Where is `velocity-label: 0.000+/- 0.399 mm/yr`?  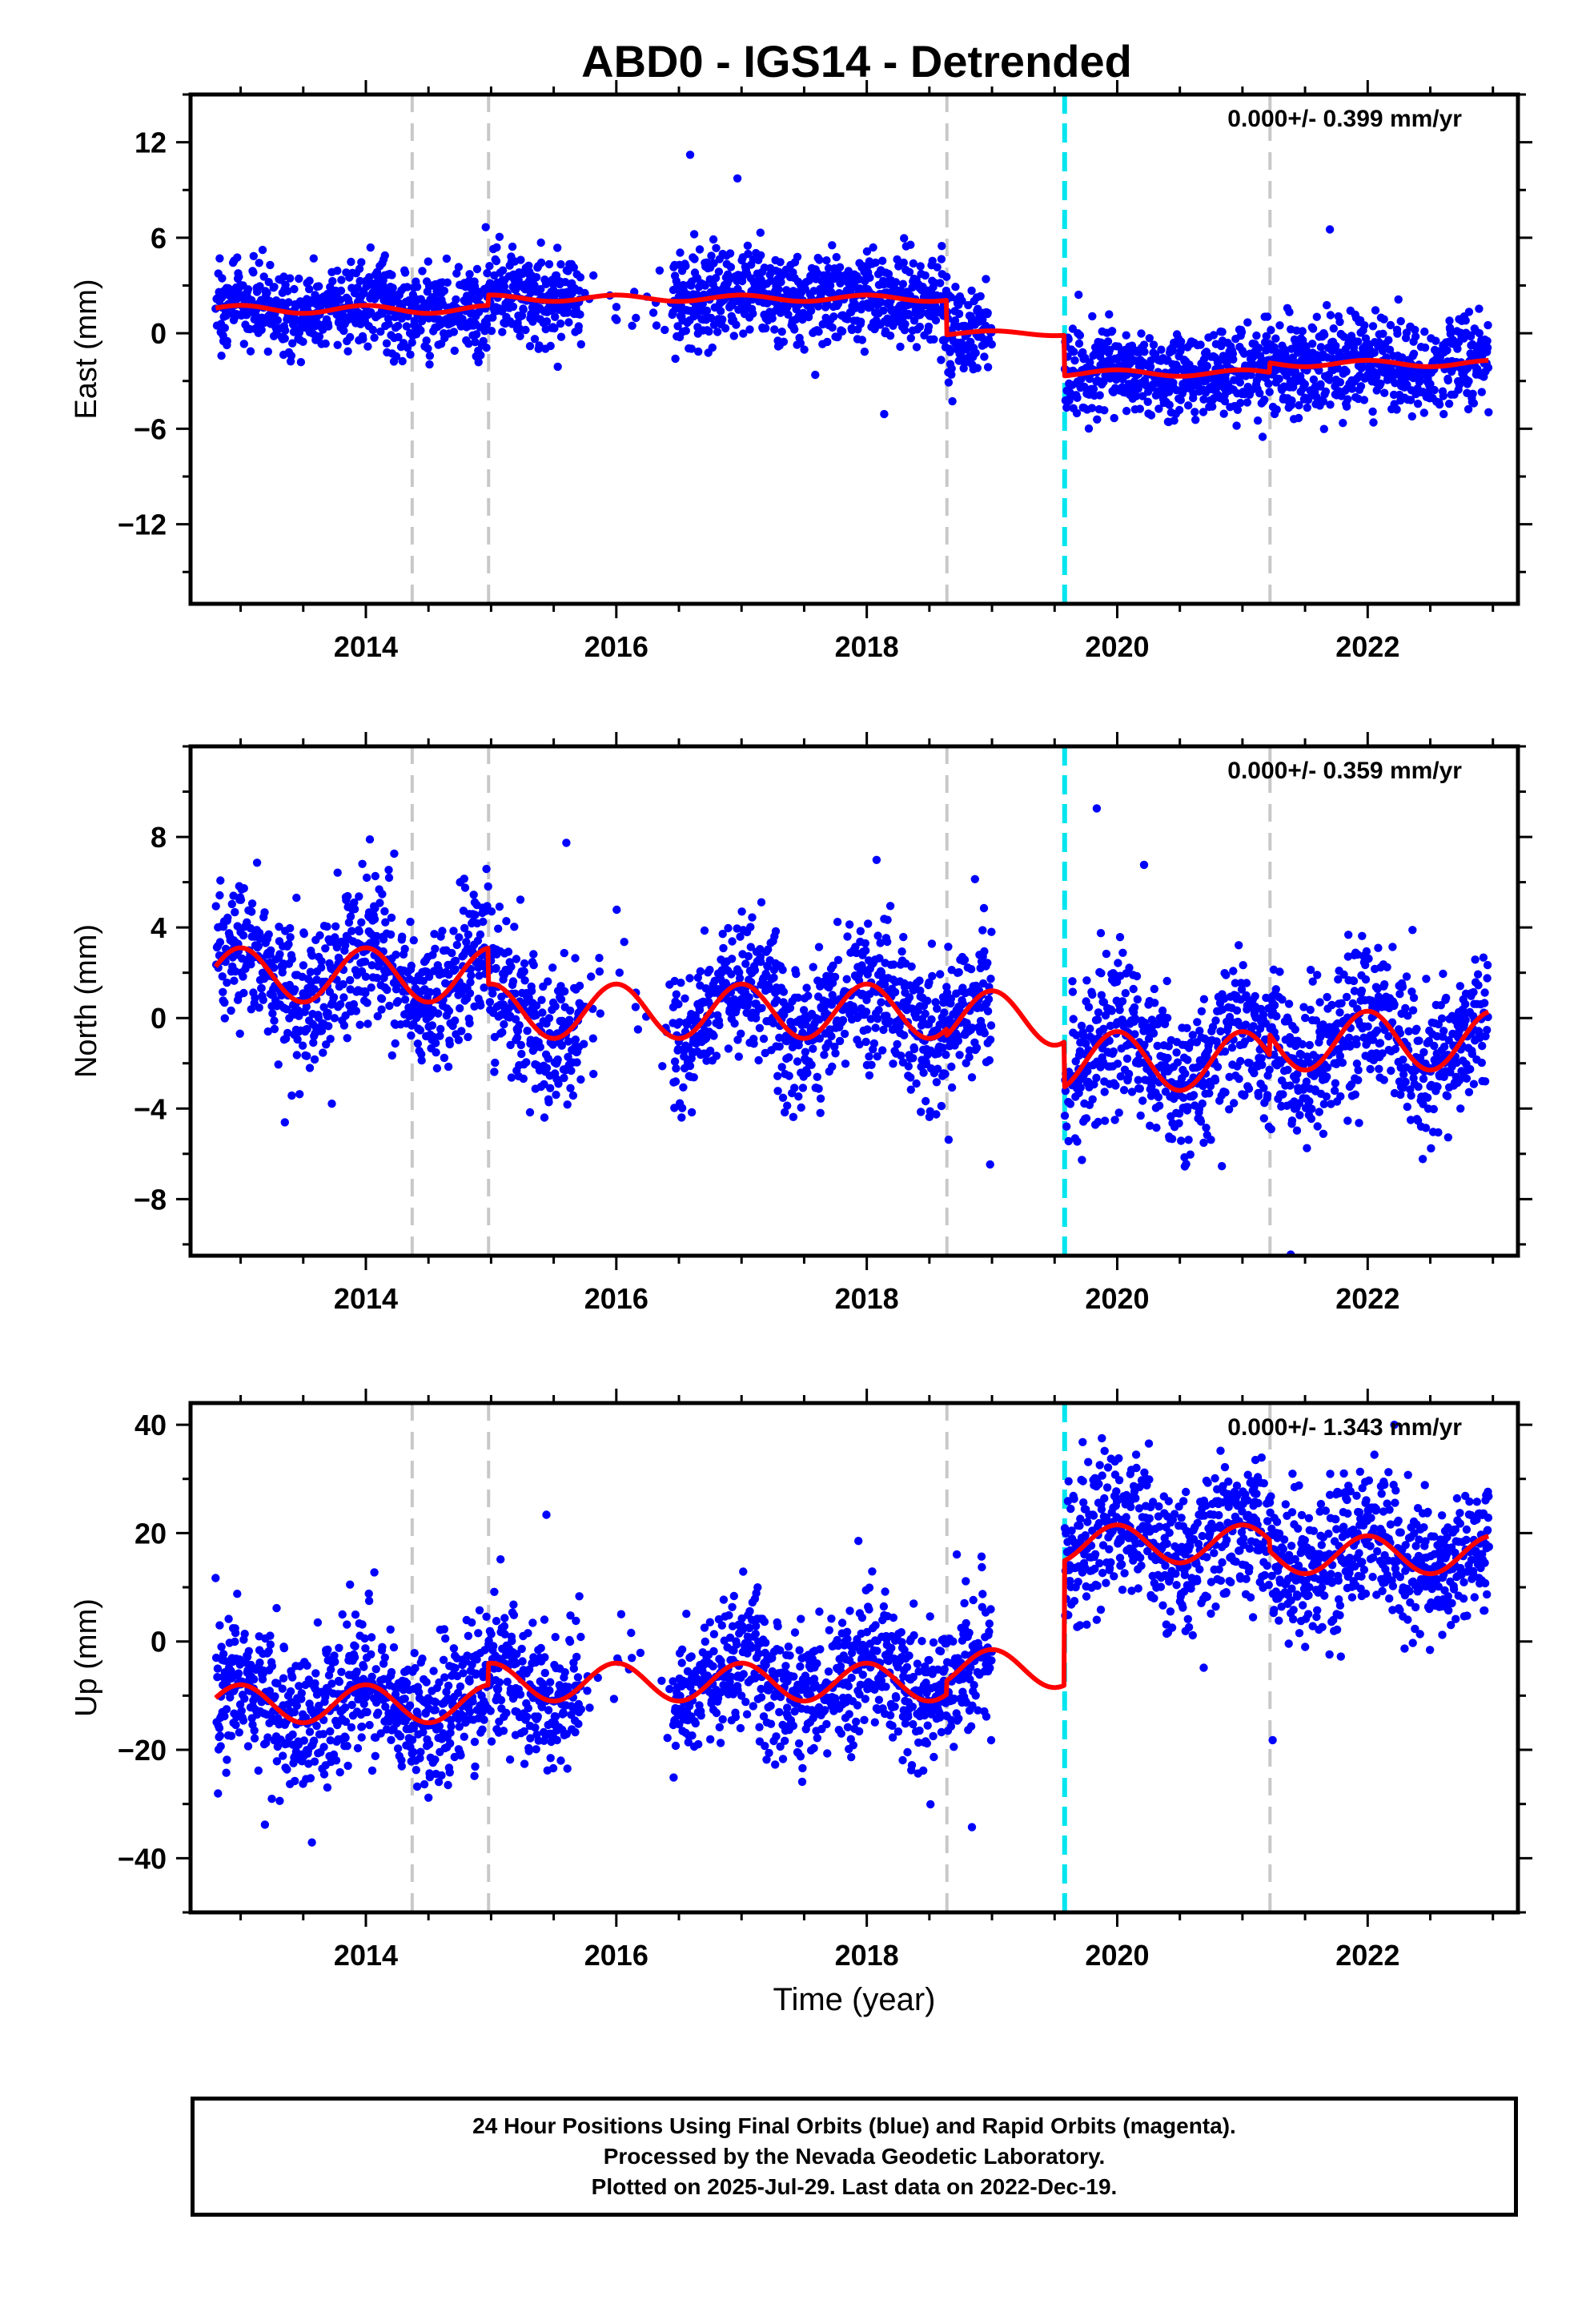
velocity-label: 0.000+/- 0.399 mm/yr is located at coordinates (1344, 119).